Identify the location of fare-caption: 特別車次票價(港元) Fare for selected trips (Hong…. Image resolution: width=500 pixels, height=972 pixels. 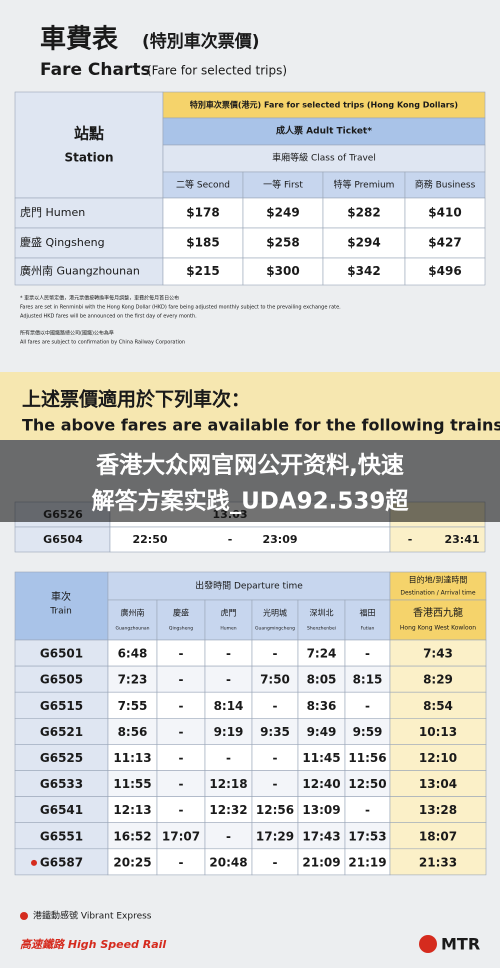
(324, 105).